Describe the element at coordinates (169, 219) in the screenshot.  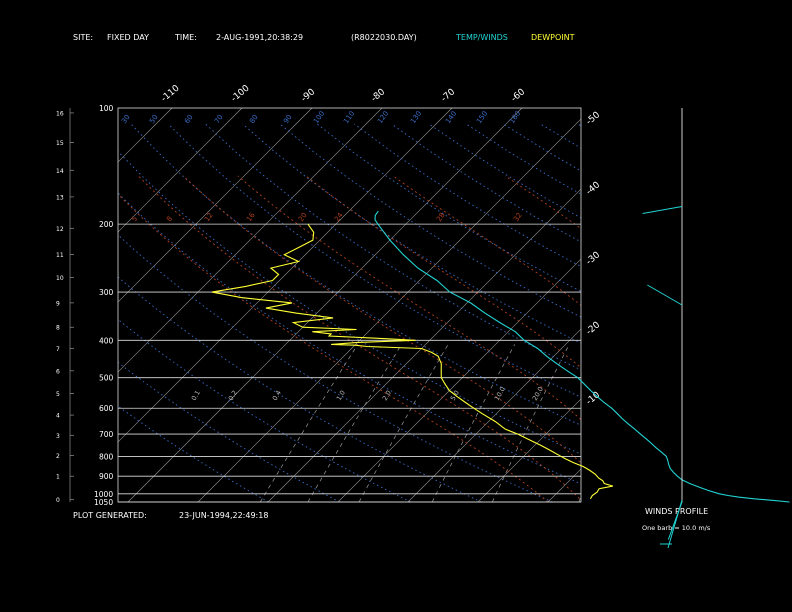
I see `moist-adiabat-label: 8` at that location.